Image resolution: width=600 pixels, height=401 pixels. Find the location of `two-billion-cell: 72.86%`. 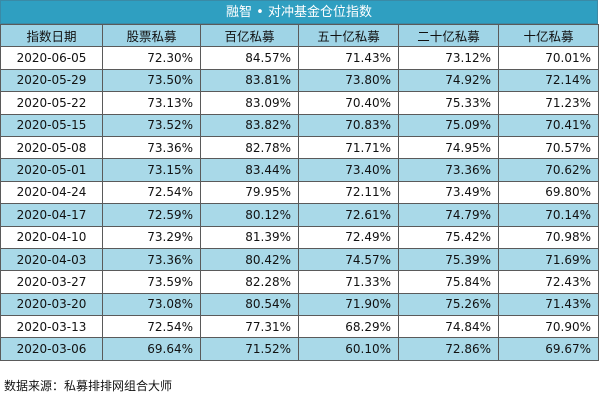

two-billion-cell: 72.86% is located at coordinates (448, 349).